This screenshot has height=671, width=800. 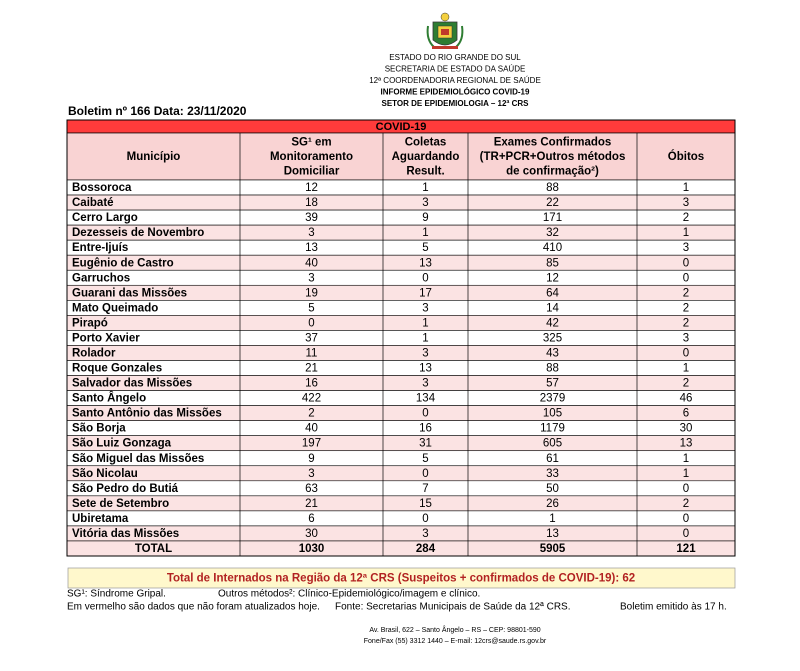 What do you see at coordinates (105, 218) in the screenshot?
I see `municipality: Cerro Largo` at bounding box center [105, 218].